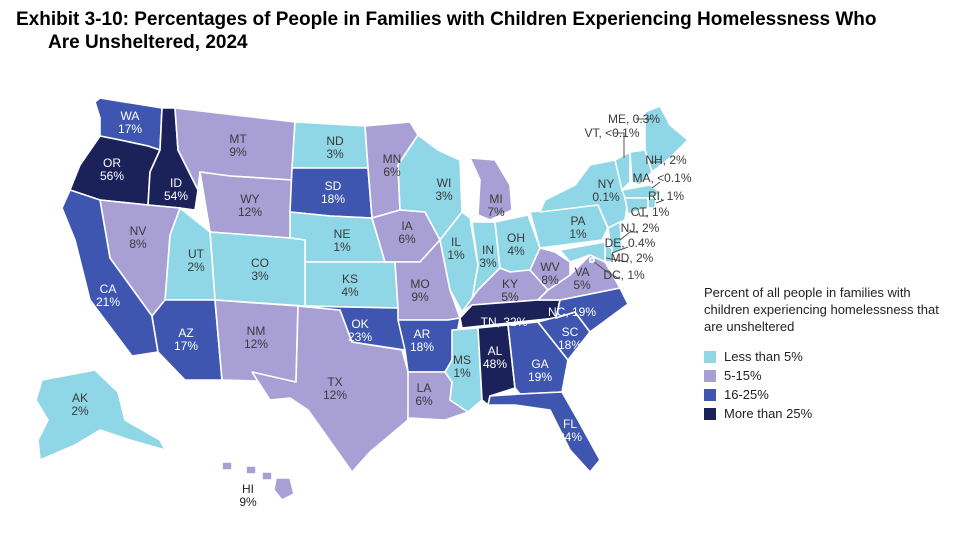  I want to click on state-value-wy: 12%, so click(250, 212).